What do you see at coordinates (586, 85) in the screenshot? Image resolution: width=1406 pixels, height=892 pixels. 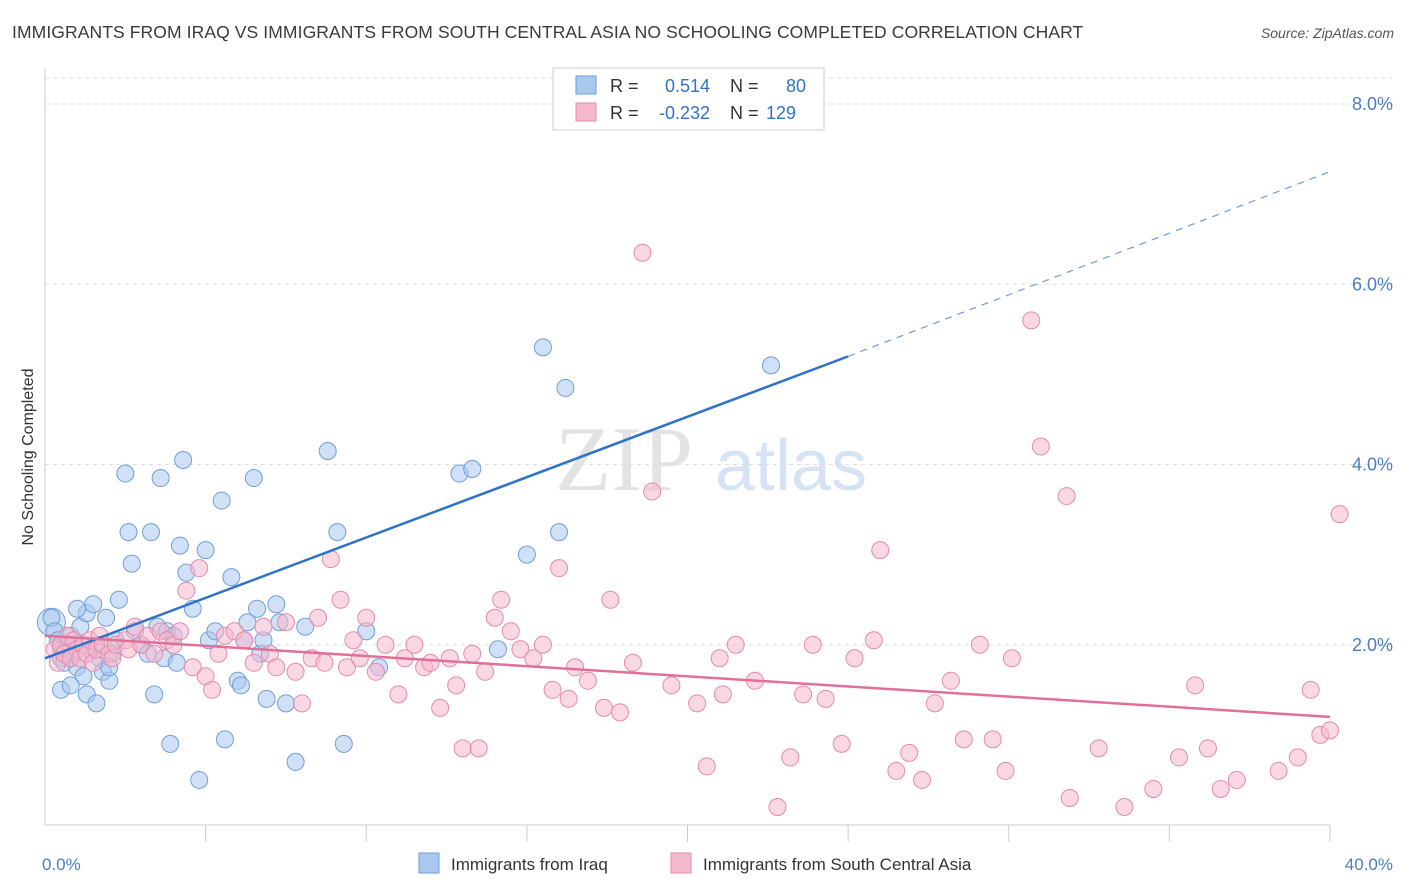 I see `legend-swatch-iraq` at bounding box center [586, 85].